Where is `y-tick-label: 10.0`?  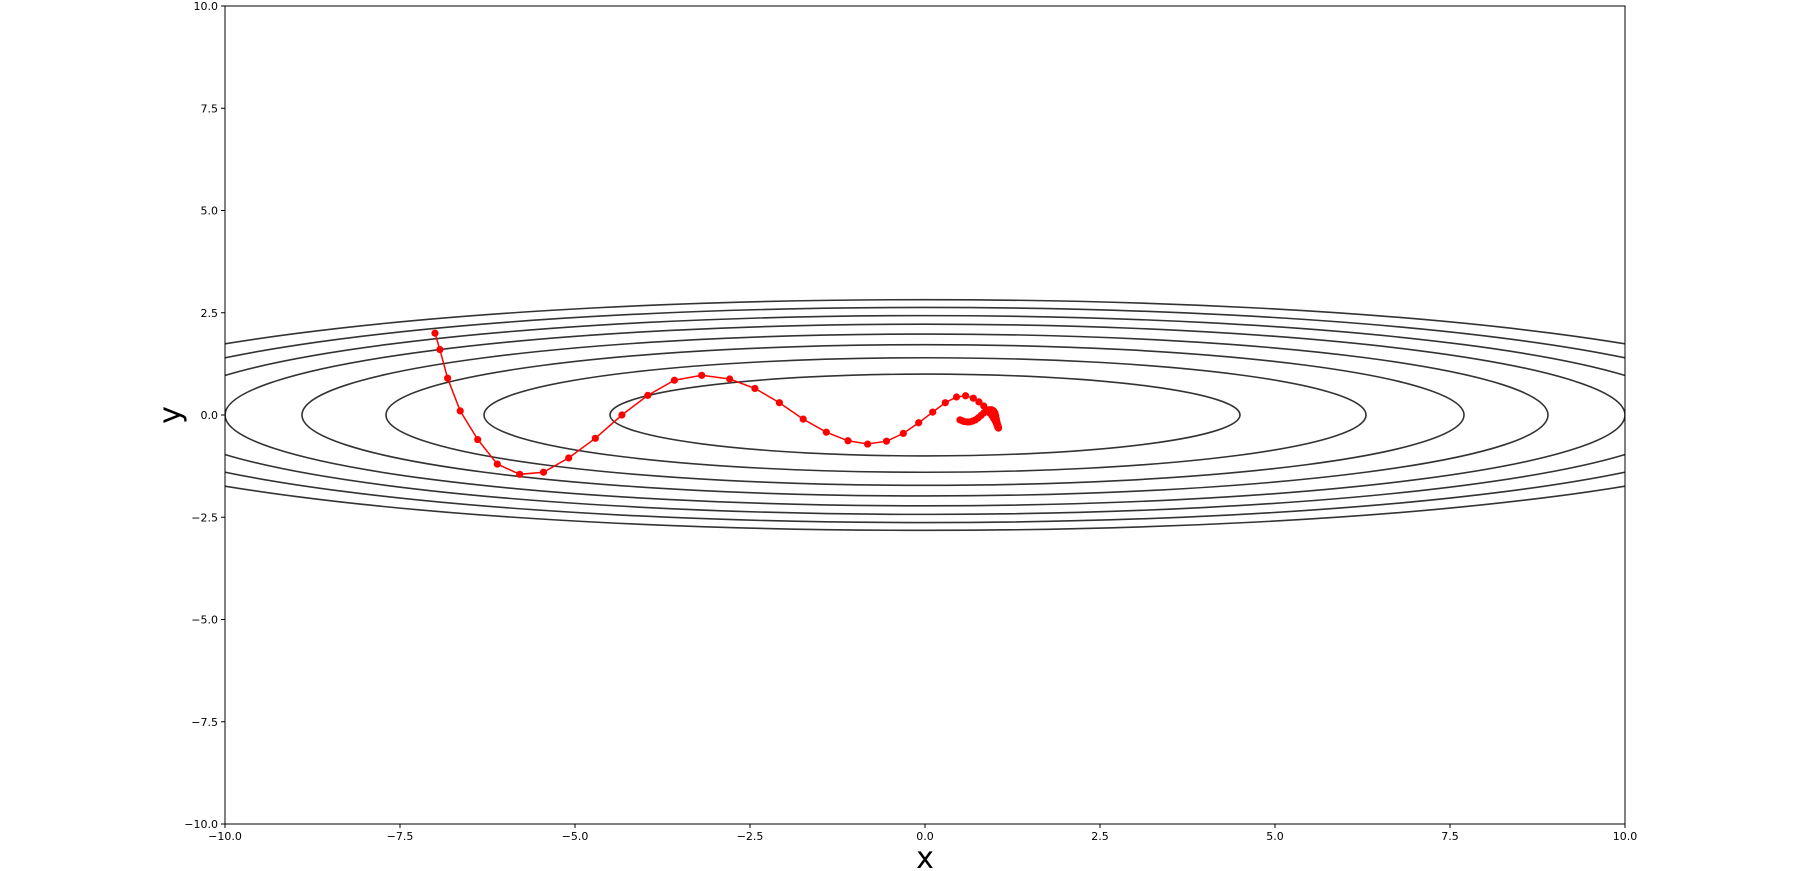
y-tick-label: 10.0 is located at coordinates (206, 6).